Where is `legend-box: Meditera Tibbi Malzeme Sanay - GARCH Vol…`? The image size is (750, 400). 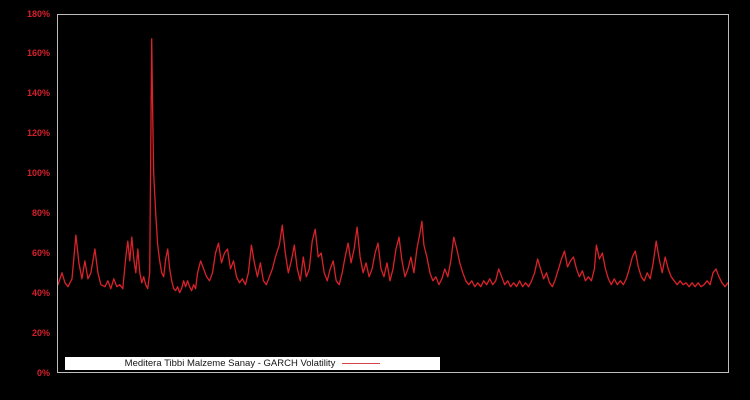 legend-box: Meditera Tibbi Malzeme Sanay - GARCH Vol… is located at coordinates (252, 363).